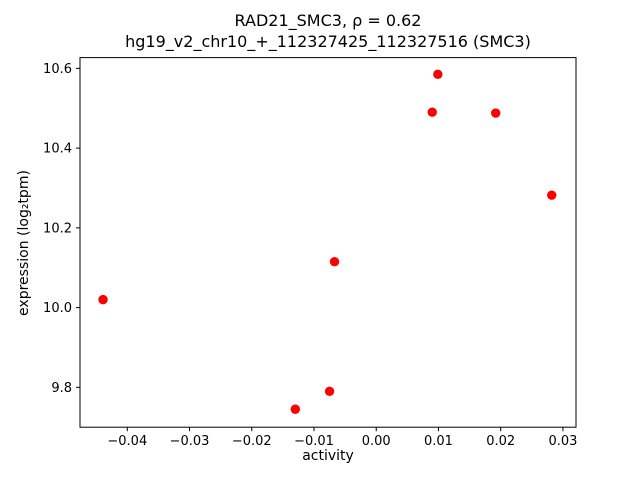  I want to click on y-axis-label: expression (log₂tpm), so click(24, 243).